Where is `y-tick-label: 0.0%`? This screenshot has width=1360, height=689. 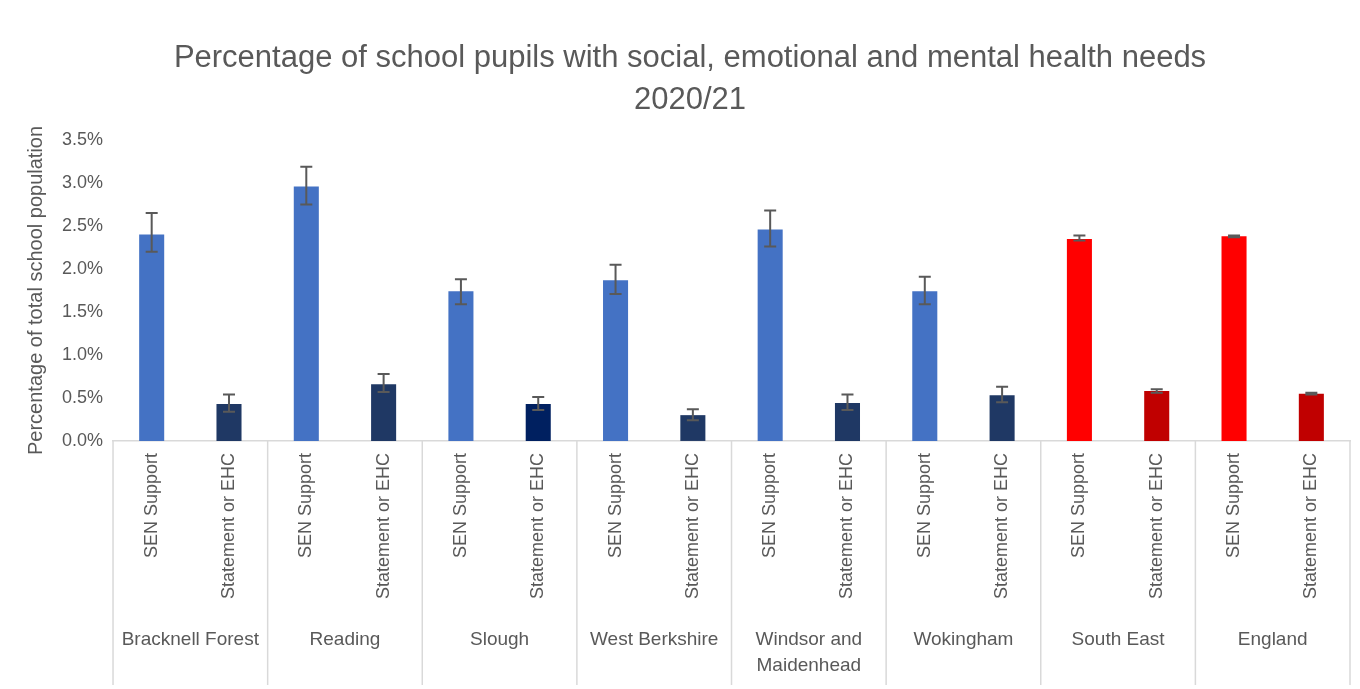 y-tick-label: 0.0% is located at coordinates (83, 439).